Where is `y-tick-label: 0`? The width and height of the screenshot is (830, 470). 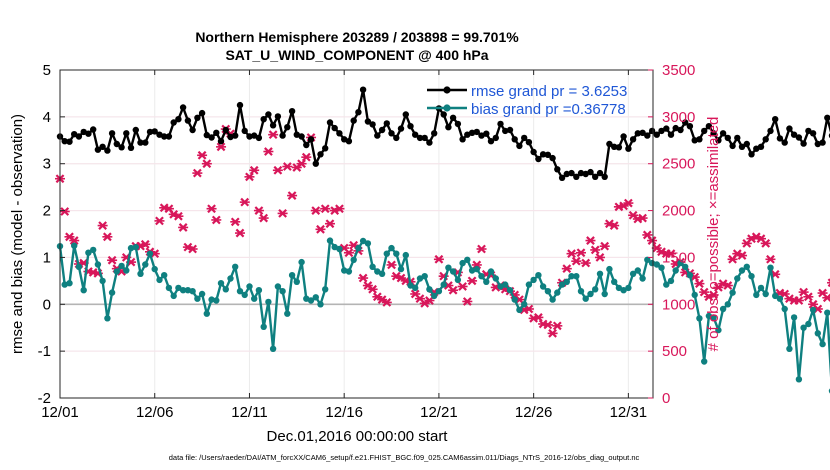
y-tick-label: 0 is located at coordinates (47, 304).